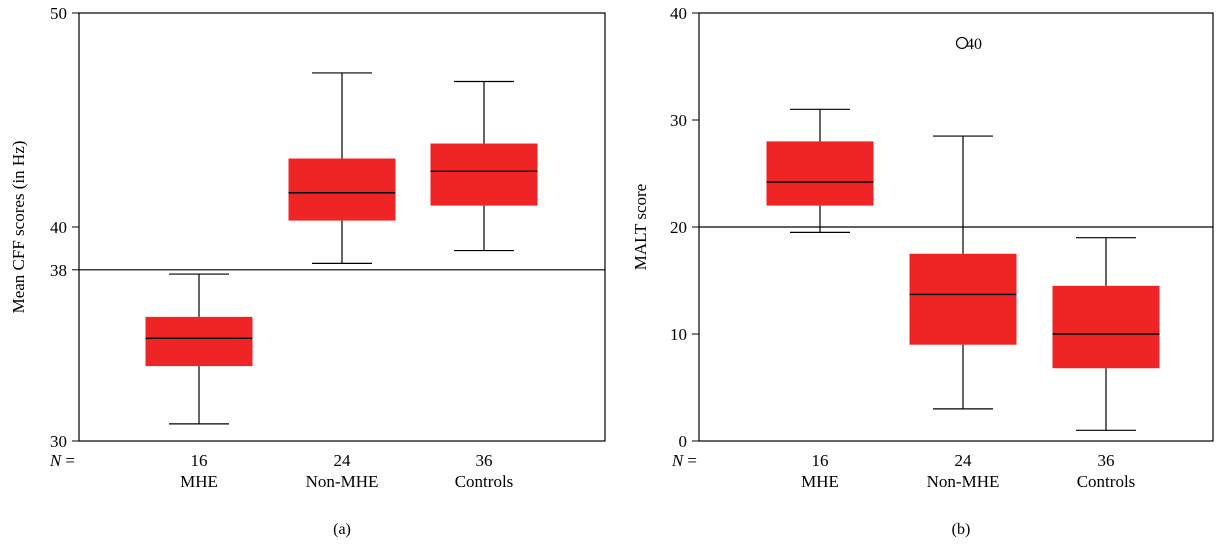  What do you see at coordinates (678, 334) in the screenshot?
I see `y-tick-label: 10` at bounding box center [678, 334].